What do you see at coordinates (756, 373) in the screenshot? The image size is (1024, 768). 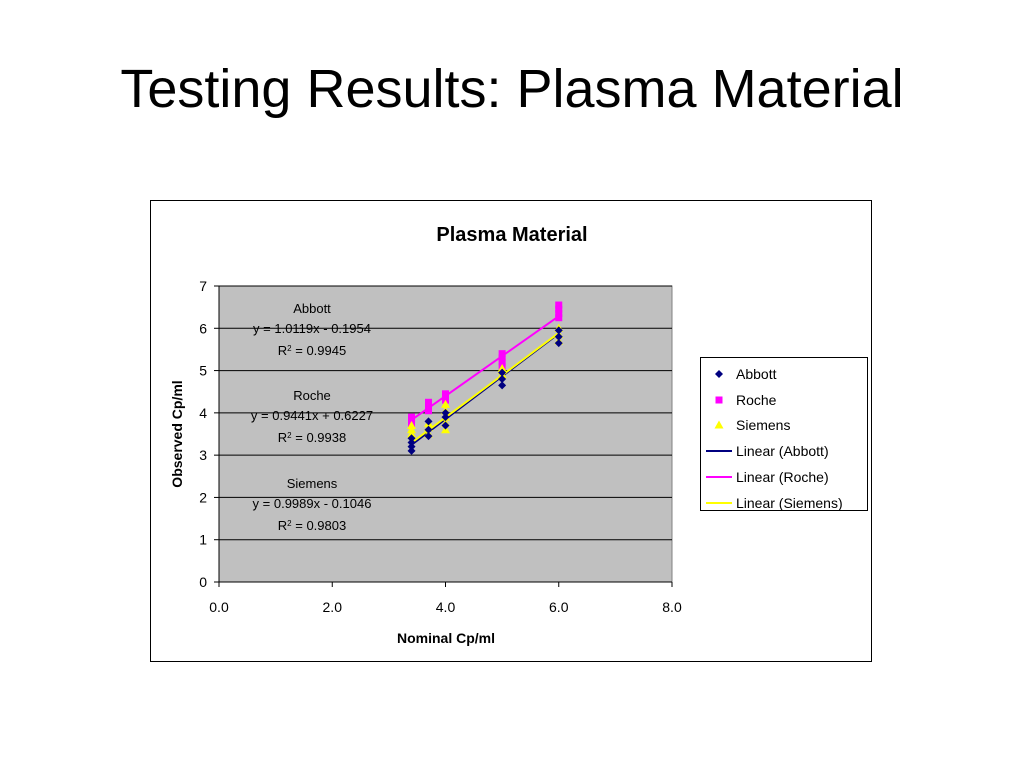 I see `legend-label: Abbott` at bounding box center [756, 373].